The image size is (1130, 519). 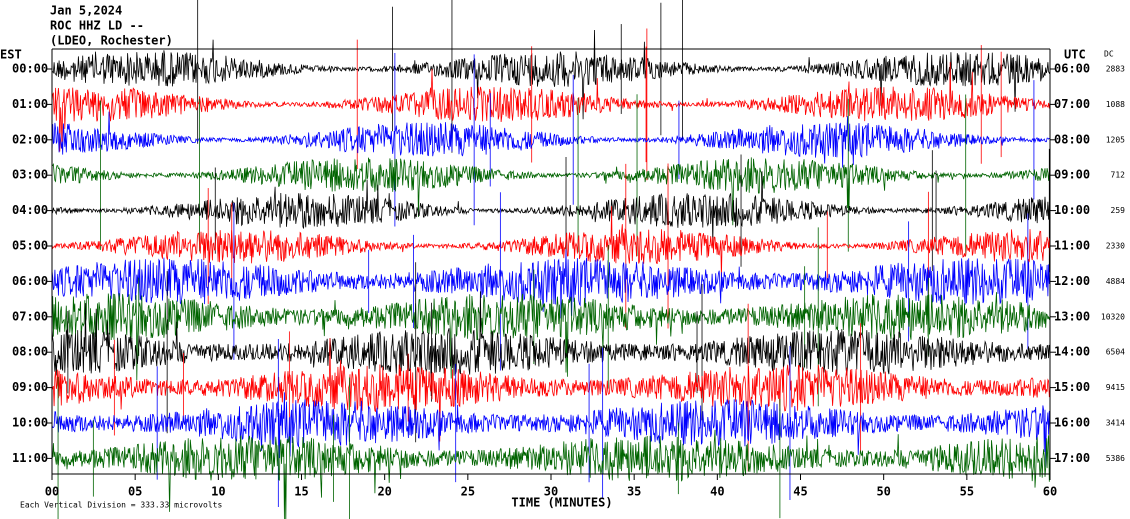 What do you see at coordinates (883, 492) in the screenshot?
I see `x-tick-label: 50` at bounding box center [883, 492].